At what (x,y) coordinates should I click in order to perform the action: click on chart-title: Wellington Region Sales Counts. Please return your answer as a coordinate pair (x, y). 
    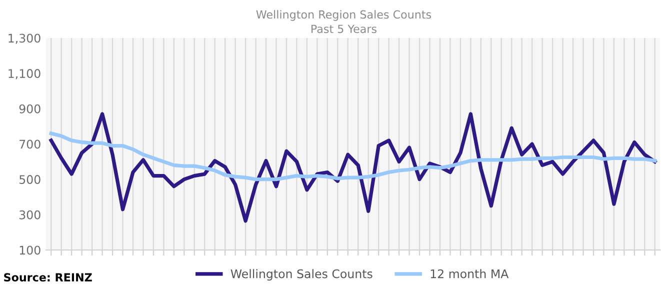
    Looking at the image, I should click on (344, 15).